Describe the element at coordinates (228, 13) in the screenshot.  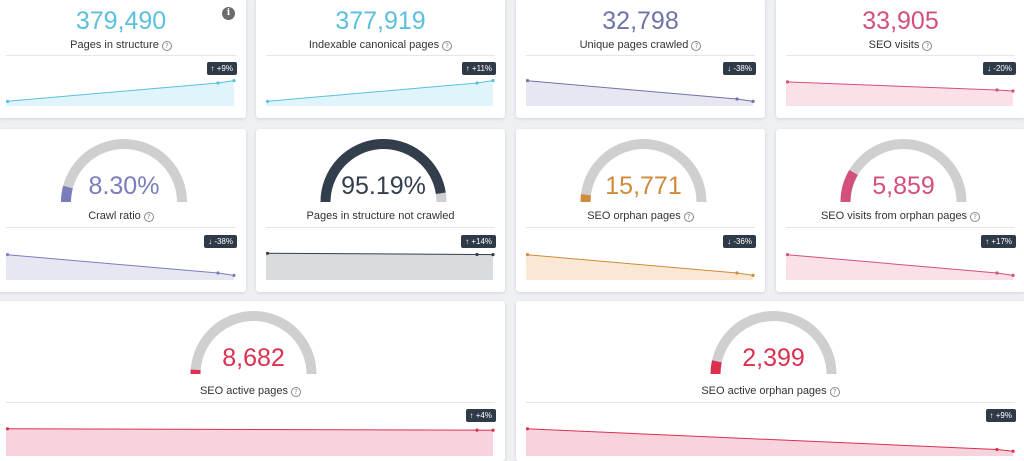
I see `info-icon: i` at that location.